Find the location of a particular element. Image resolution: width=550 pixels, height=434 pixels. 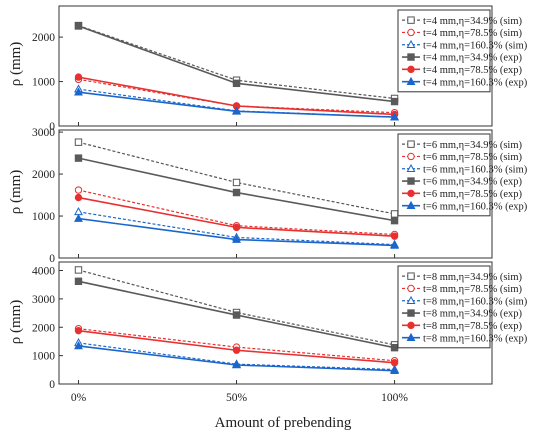

legend-label: t=4 mm,η=78.5% (exp) is located at coordinates (472, 70).